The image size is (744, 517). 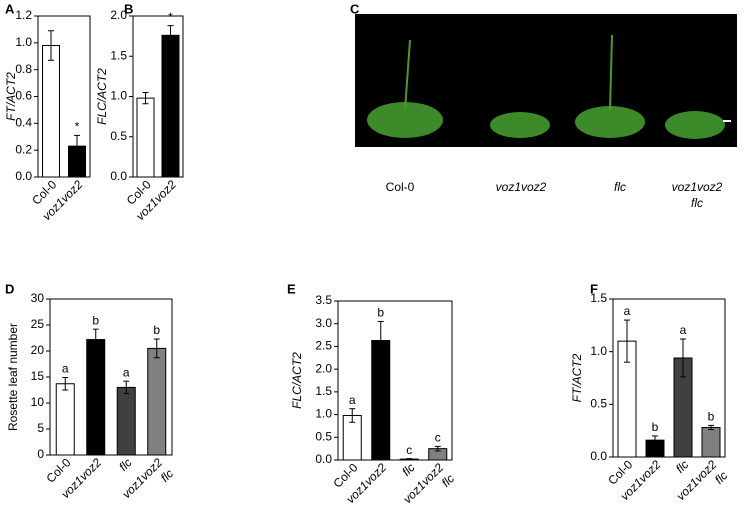 I want to click on panel-label: F, so click(x=594, y=288).